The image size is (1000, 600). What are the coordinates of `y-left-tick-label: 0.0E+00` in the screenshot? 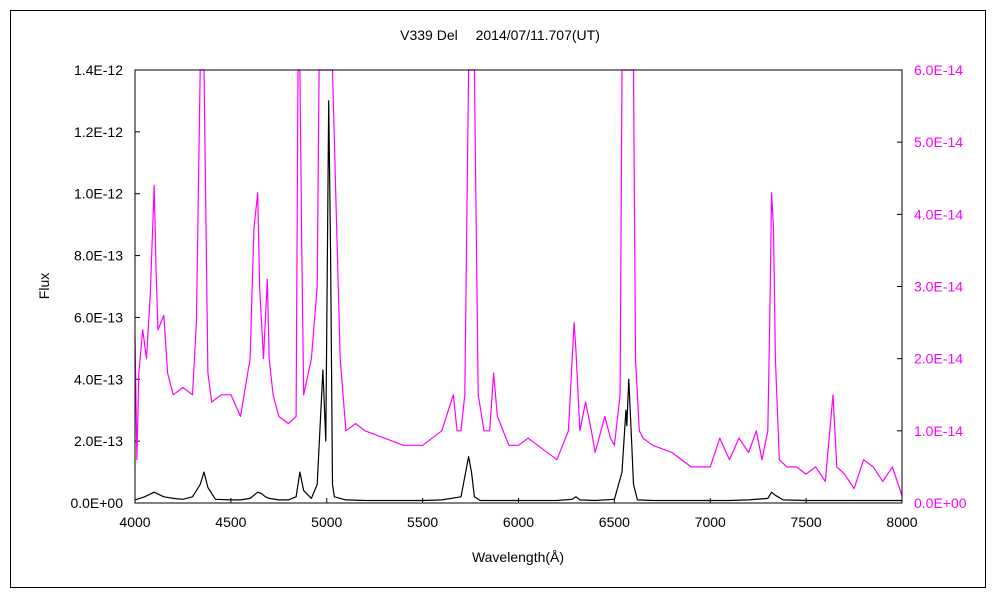 It's located at (96, 503).